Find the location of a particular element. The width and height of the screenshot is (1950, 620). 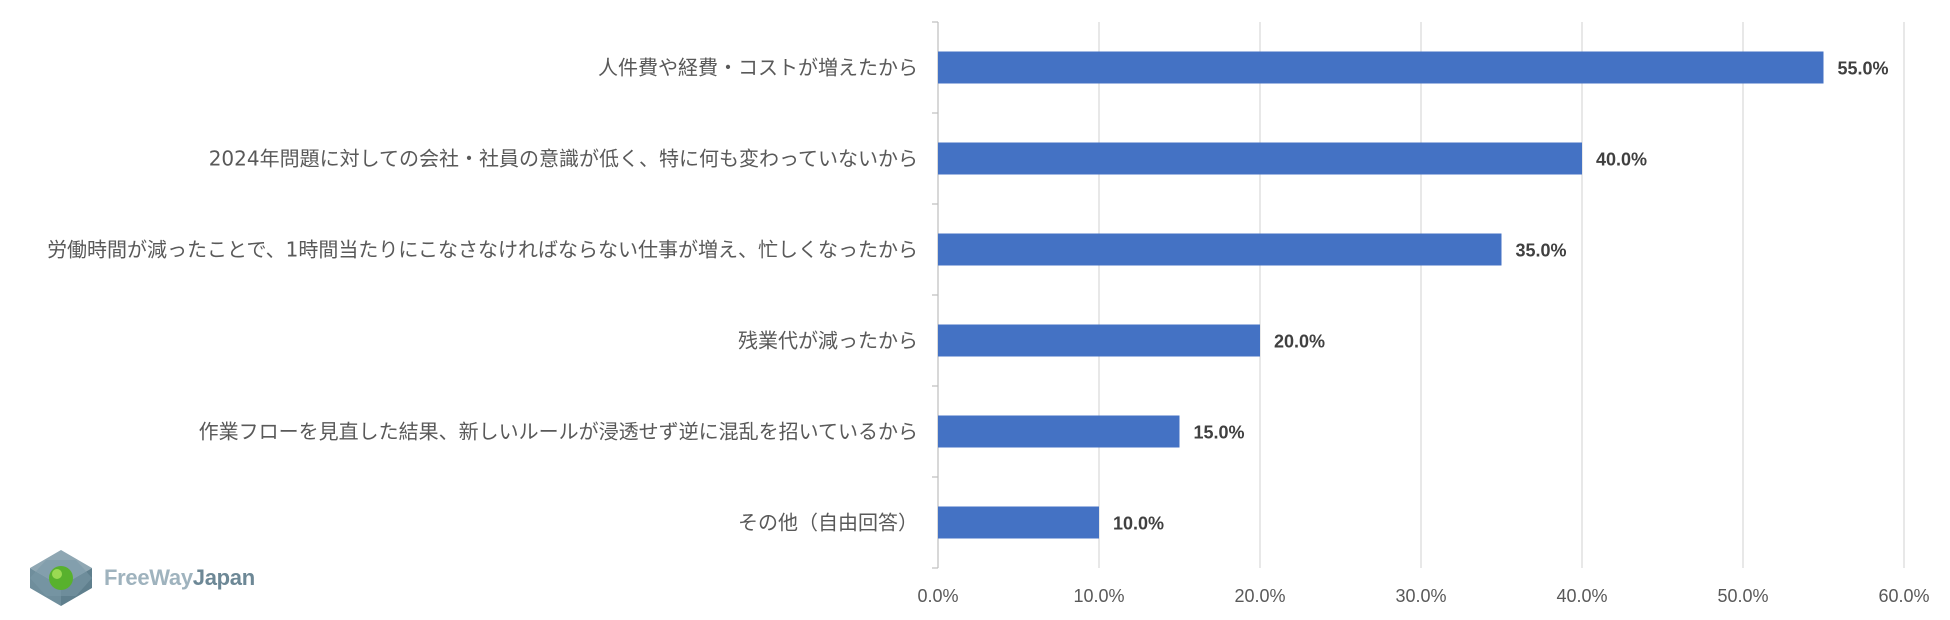

data-label: 55.0% is located at coordinates (1863, 69).